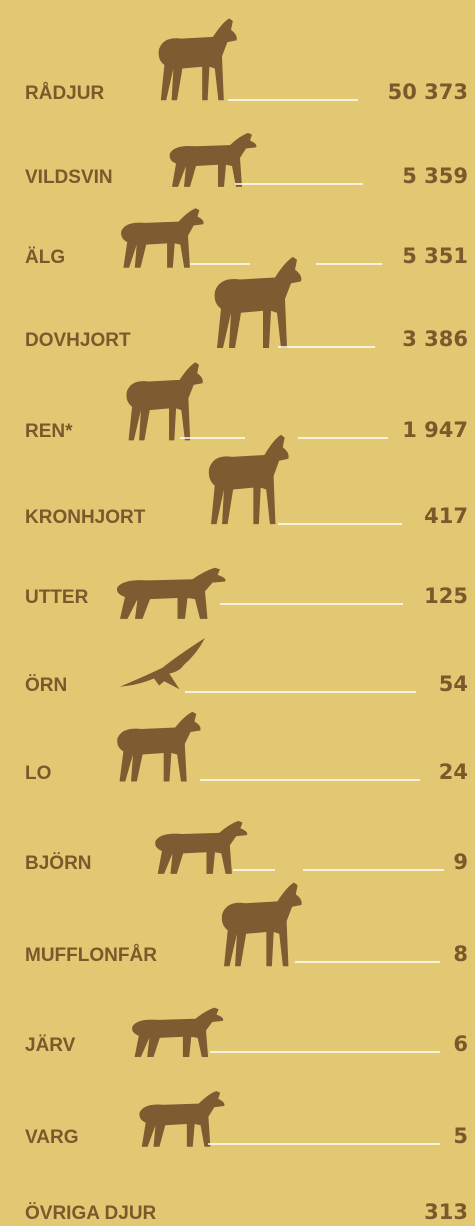 The height and width of the screenshot is (1226, 475). I want to click on animal-label: RÅDJUR, so click(64, 93).